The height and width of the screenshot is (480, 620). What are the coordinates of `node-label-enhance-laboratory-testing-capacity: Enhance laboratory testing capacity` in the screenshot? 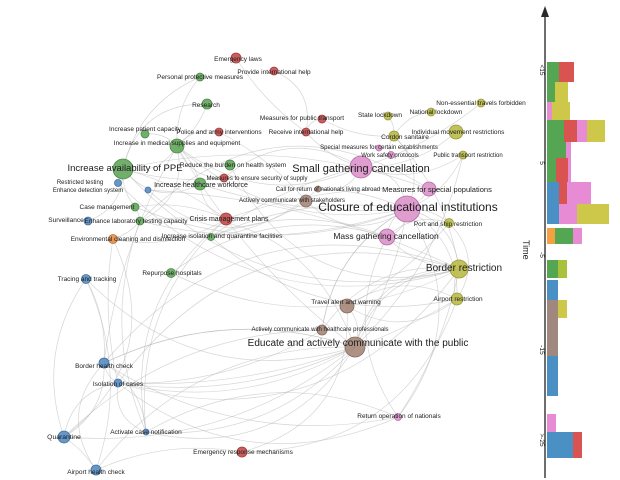 It's located at (137, 221).